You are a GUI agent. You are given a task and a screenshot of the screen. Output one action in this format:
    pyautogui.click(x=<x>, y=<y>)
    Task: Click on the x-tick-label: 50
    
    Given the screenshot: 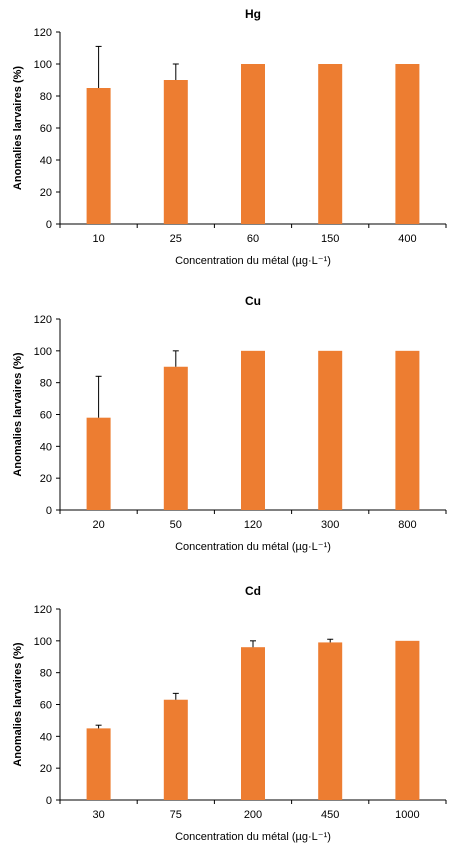 What is the action you would take?
    pyautogui.click(x=176, y=525)
    